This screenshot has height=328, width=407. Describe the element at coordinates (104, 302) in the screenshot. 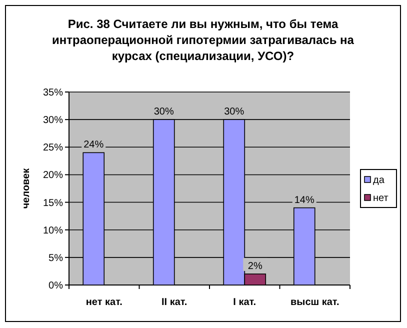

I see `x-tick-label: нет кат.` at that location.